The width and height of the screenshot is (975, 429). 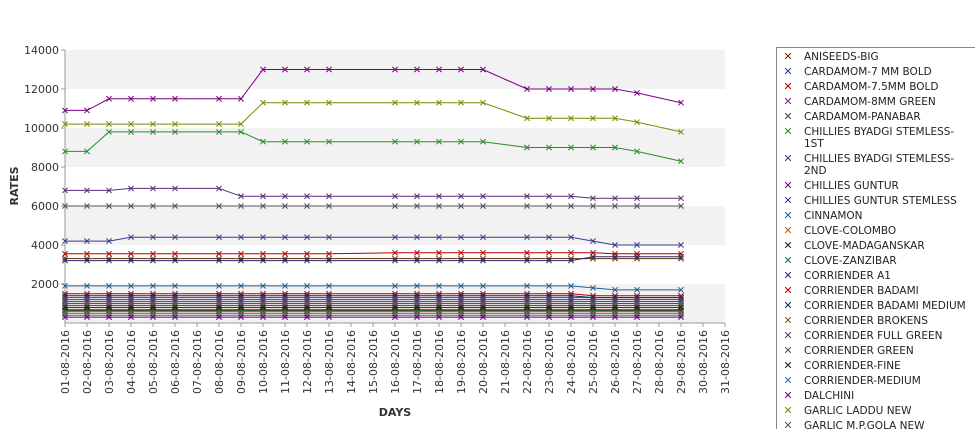 I want to click on x-axis-title: DAYS, so click(x=395, y=412).